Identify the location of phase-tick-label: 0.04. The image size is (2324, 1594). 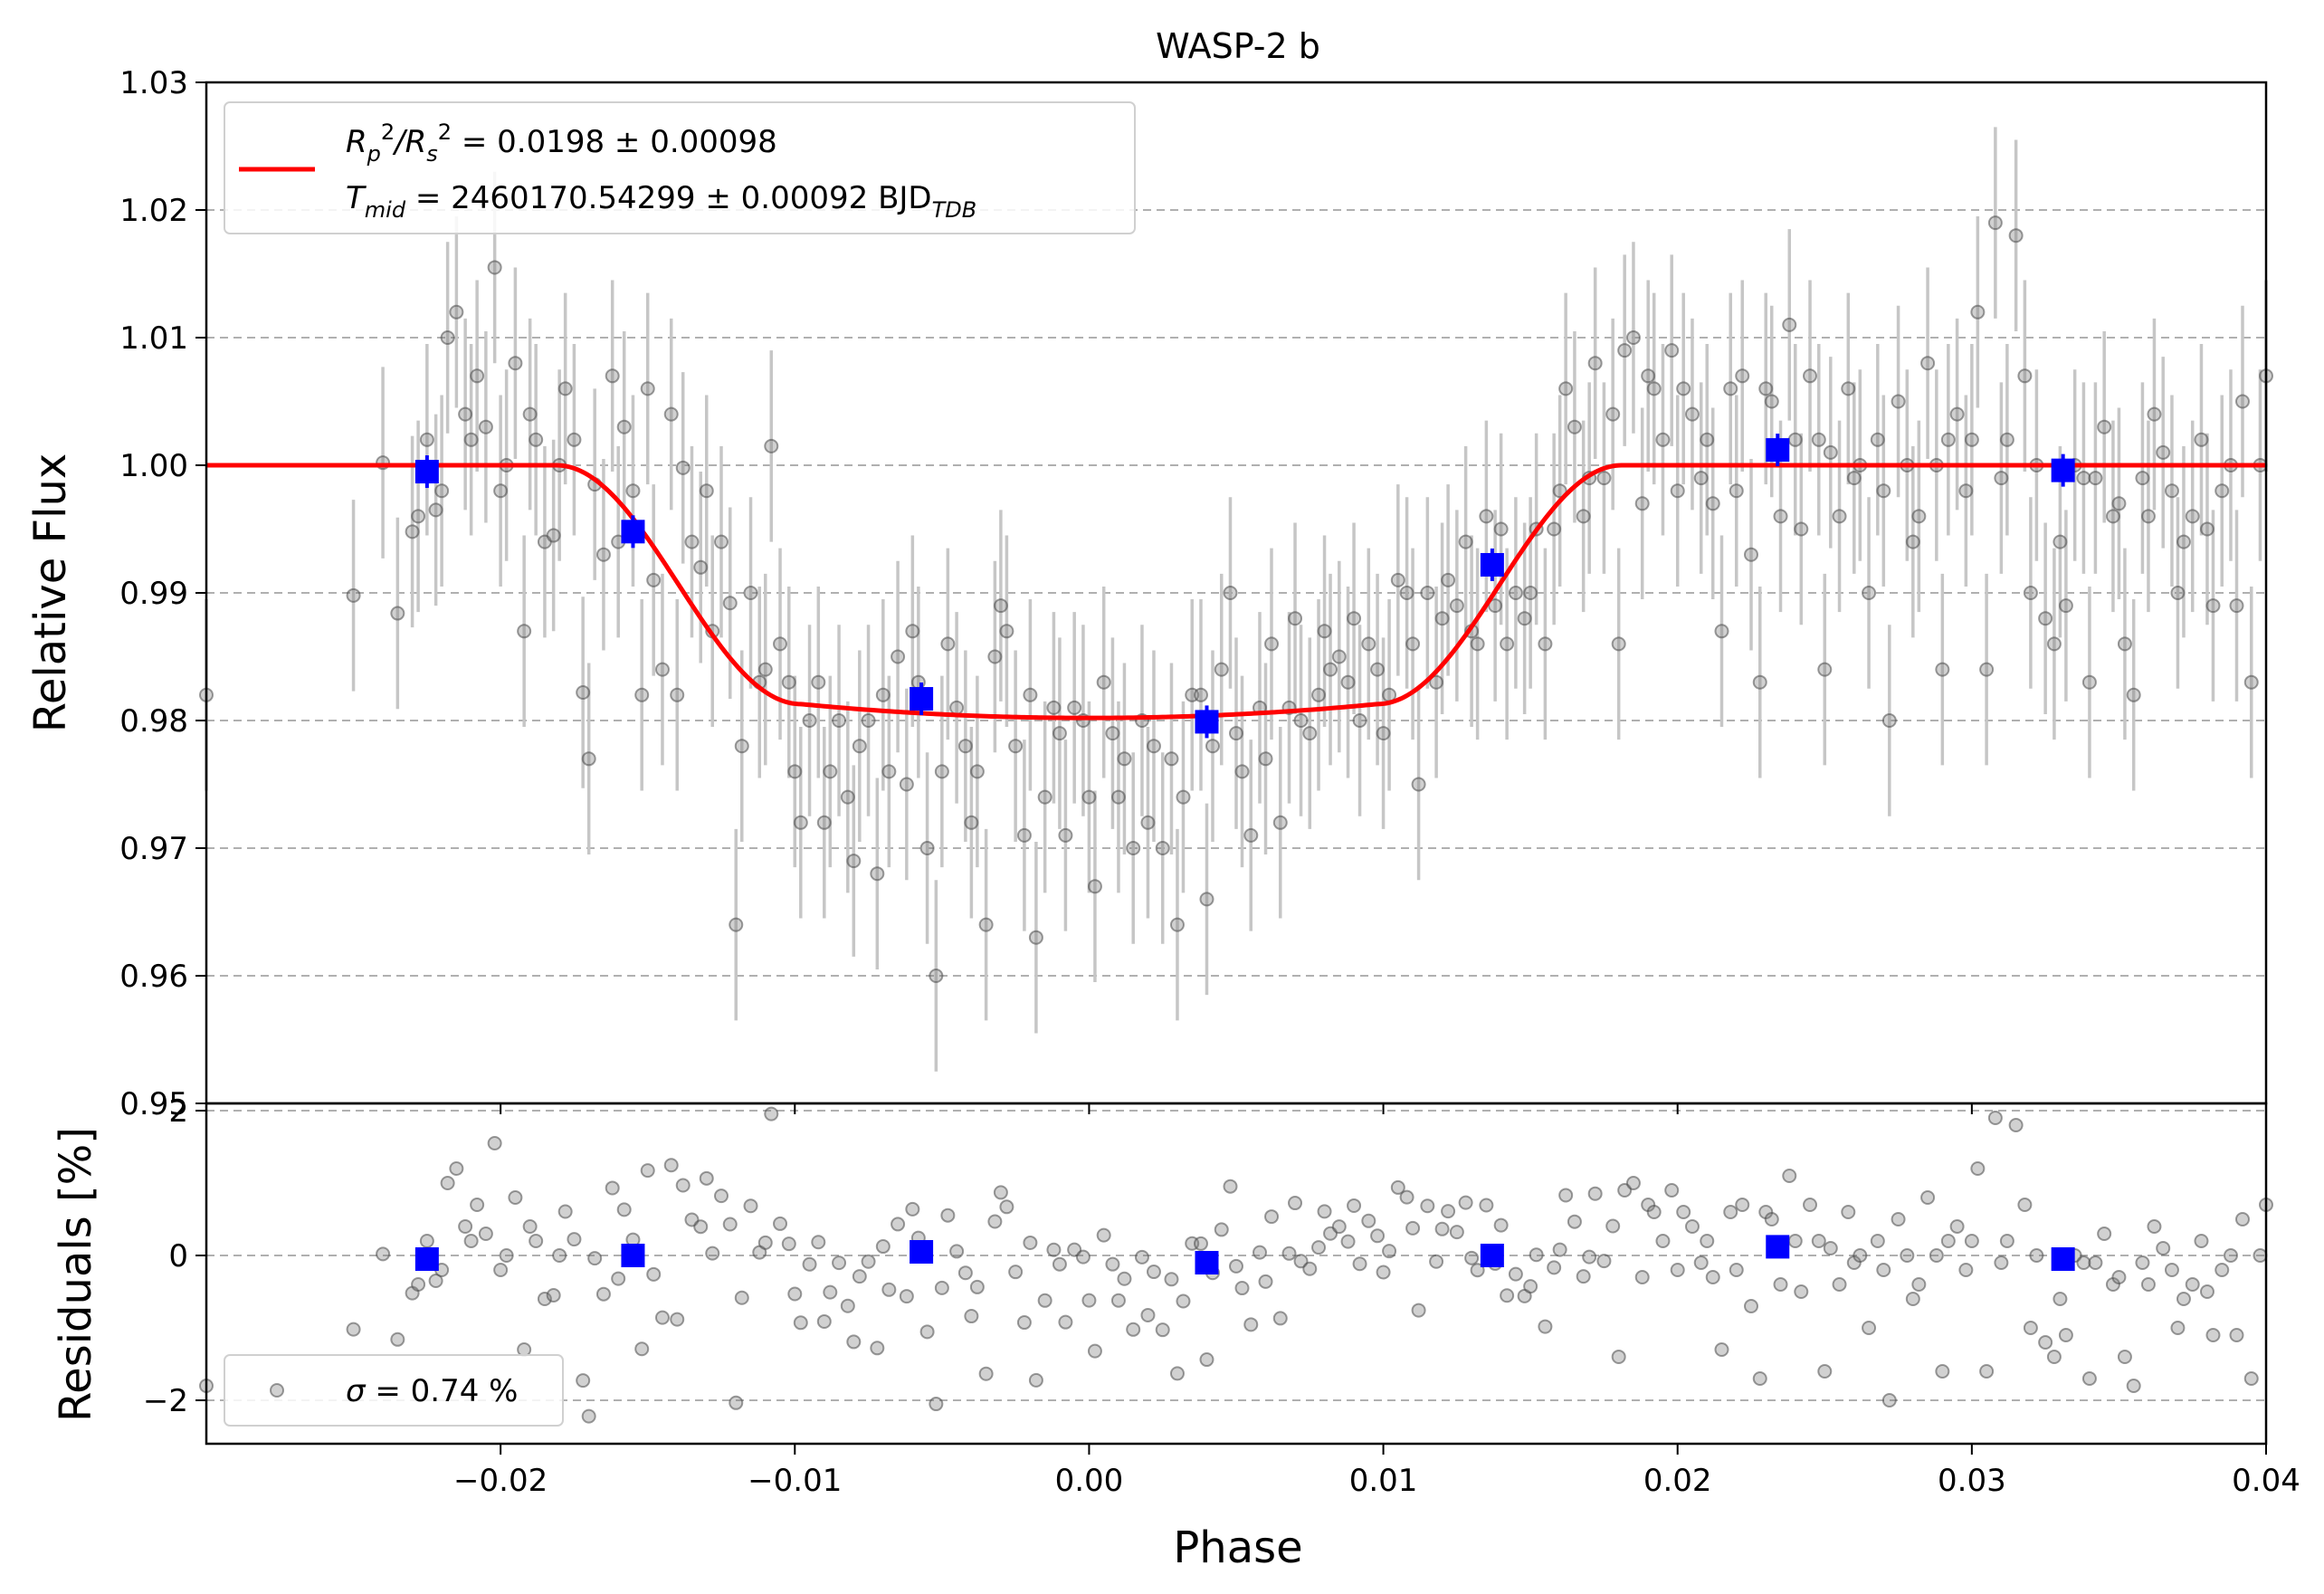
(2266, 1481).